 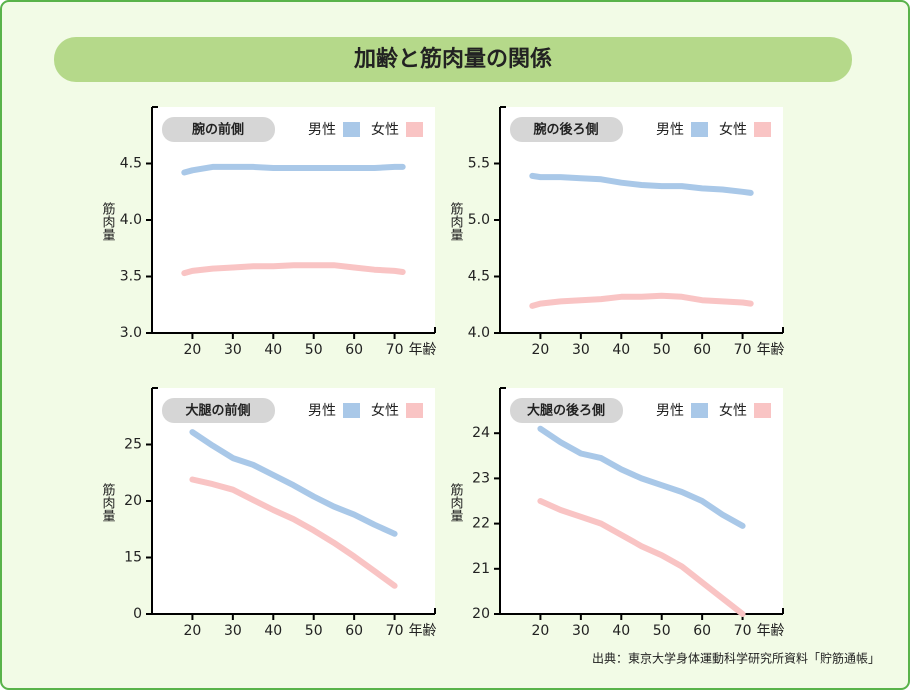 I want to click on y-tick-label: 23, so click(x=481, y=478).